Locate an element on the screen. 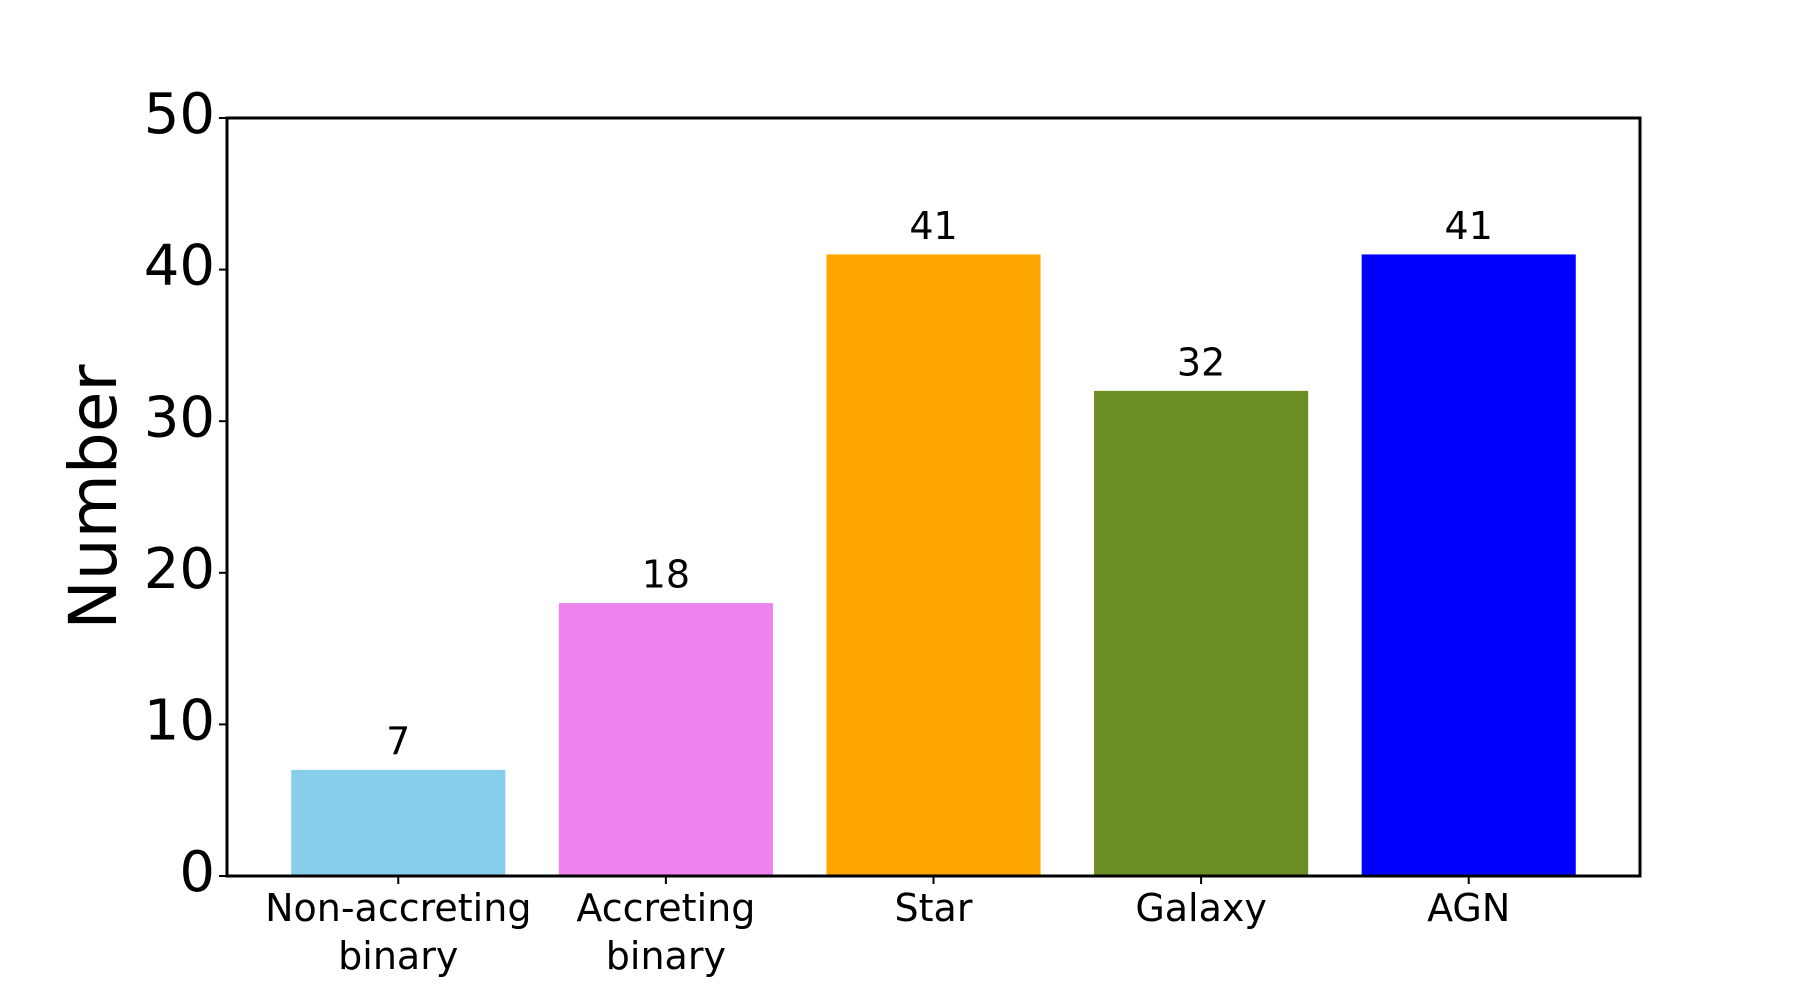  y-tick-label: 0 is located at coordinates (197, 872).